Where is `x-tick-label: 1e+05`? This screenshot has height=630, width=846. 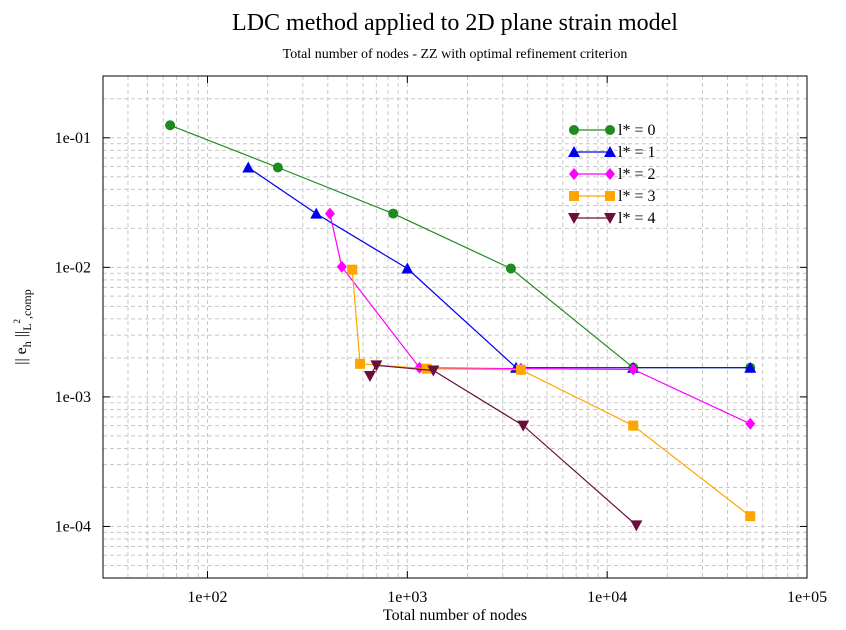
x-tick-label: 1e+05 is located at coordinates (807, 597).